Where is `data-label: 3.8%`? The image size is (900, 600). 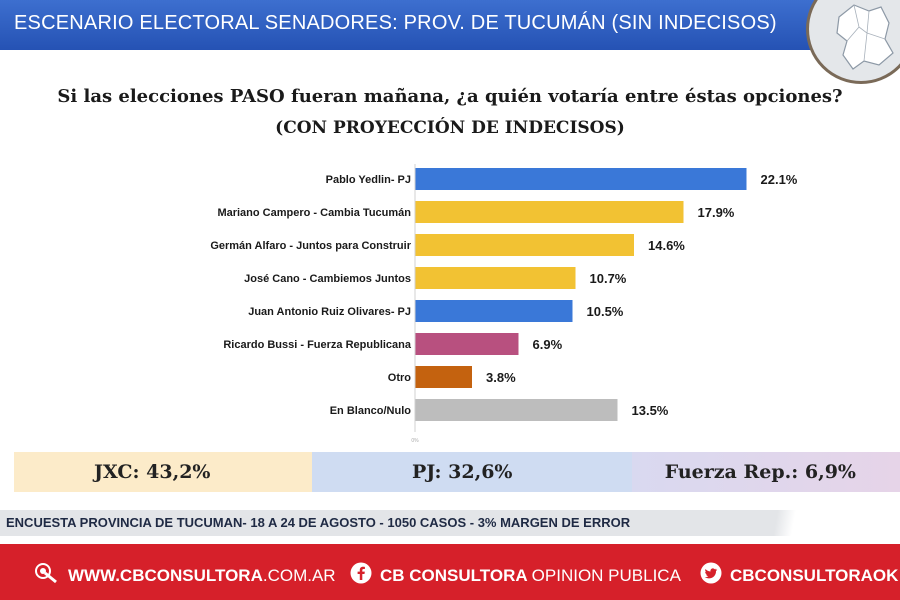 data-label: 3.8% is located at coordinates (501, 377).